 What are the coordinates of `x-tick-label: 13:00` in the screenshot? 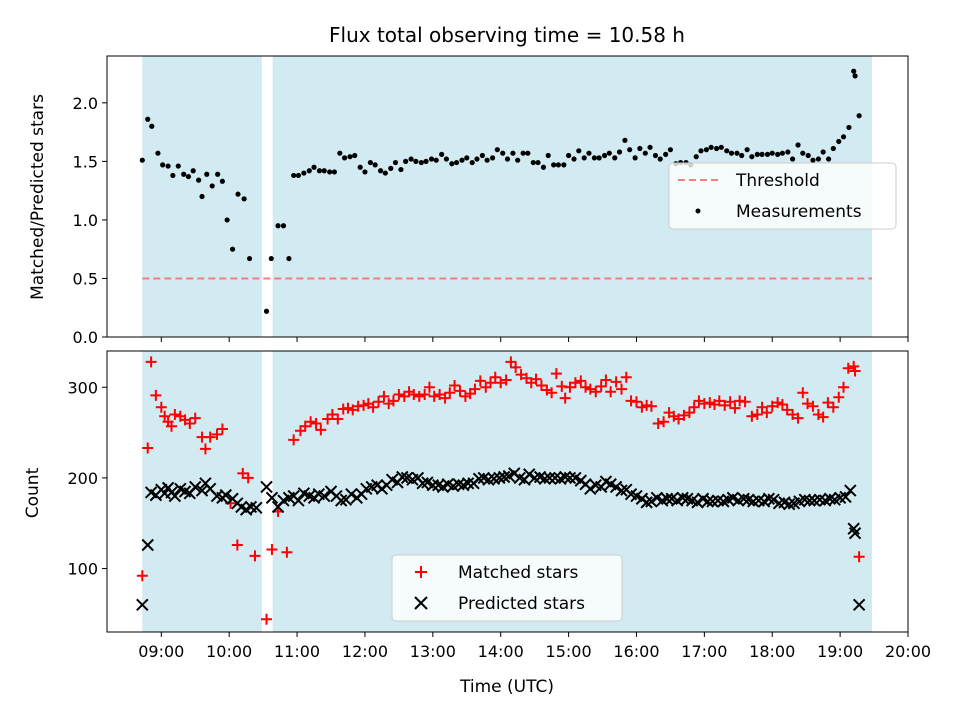 It's located at (433, 651).